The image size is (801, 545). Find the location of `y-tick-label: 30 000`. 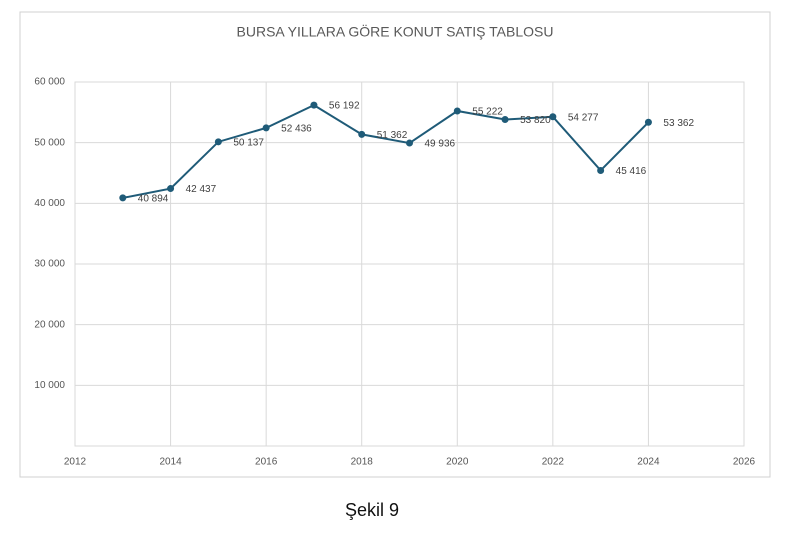

y-tick-label: 30 000 is located at coordinates (49, 264).